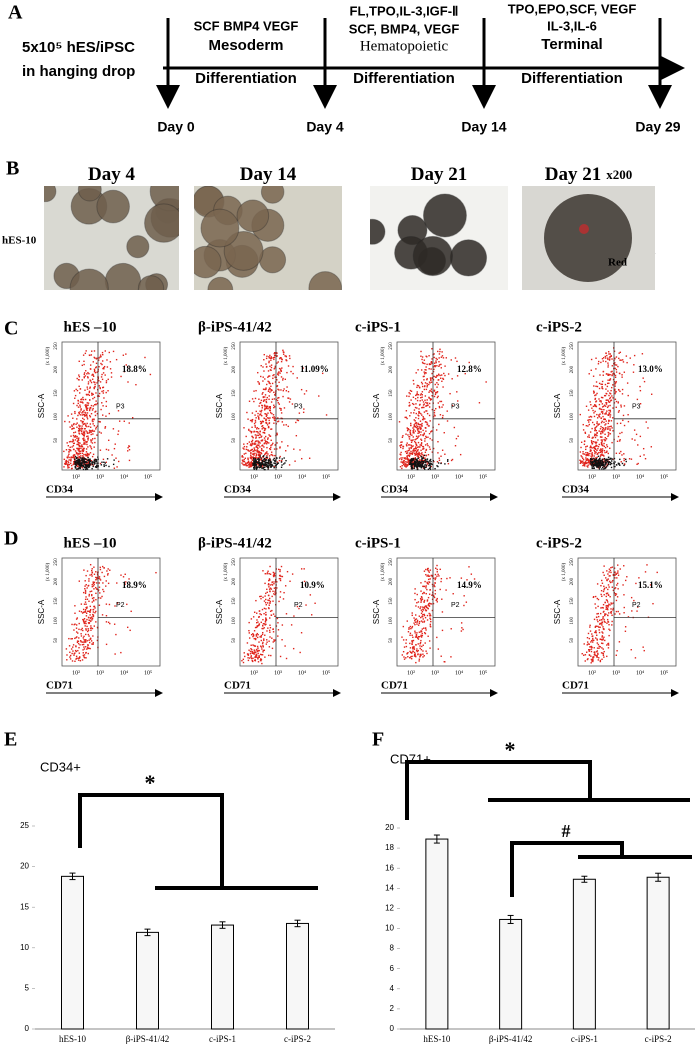 Image resolution: width=700 pixels, height=1049 pixels. I want to click on gate-label: P3, so click(298, 407).